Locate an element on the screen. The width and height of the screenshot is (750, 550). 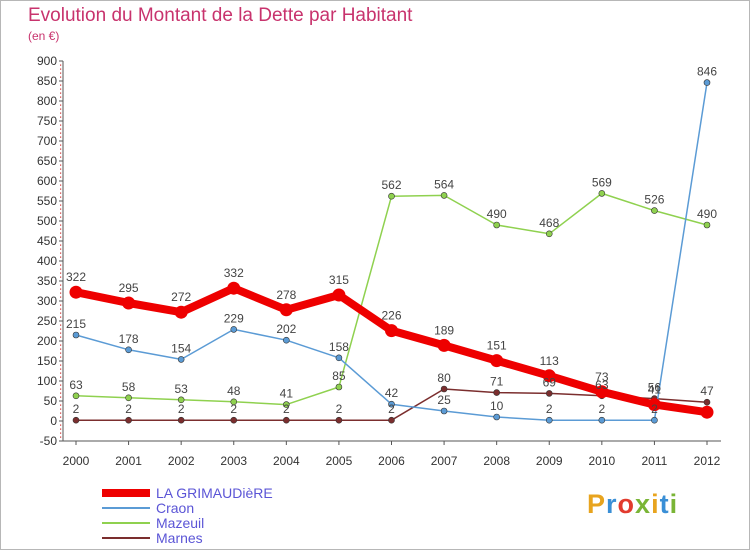
proxiti-logo: Proxiti is located at coordinates (632, 504).